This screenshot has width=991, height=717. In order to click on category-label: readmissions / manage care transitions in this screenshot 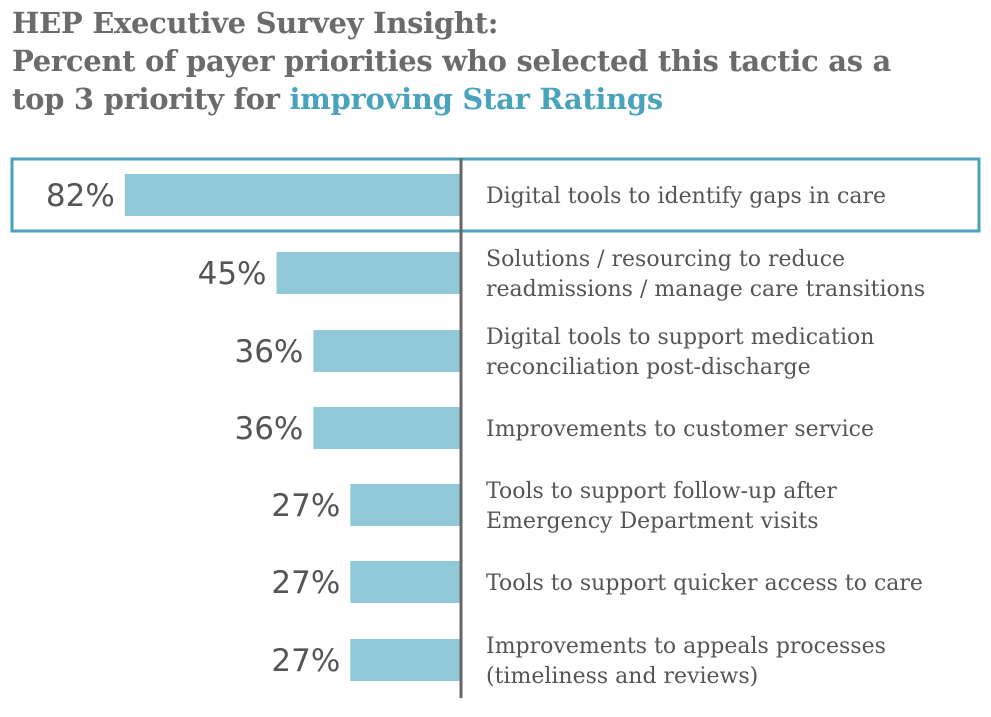, I will do `click(705, 289)`.